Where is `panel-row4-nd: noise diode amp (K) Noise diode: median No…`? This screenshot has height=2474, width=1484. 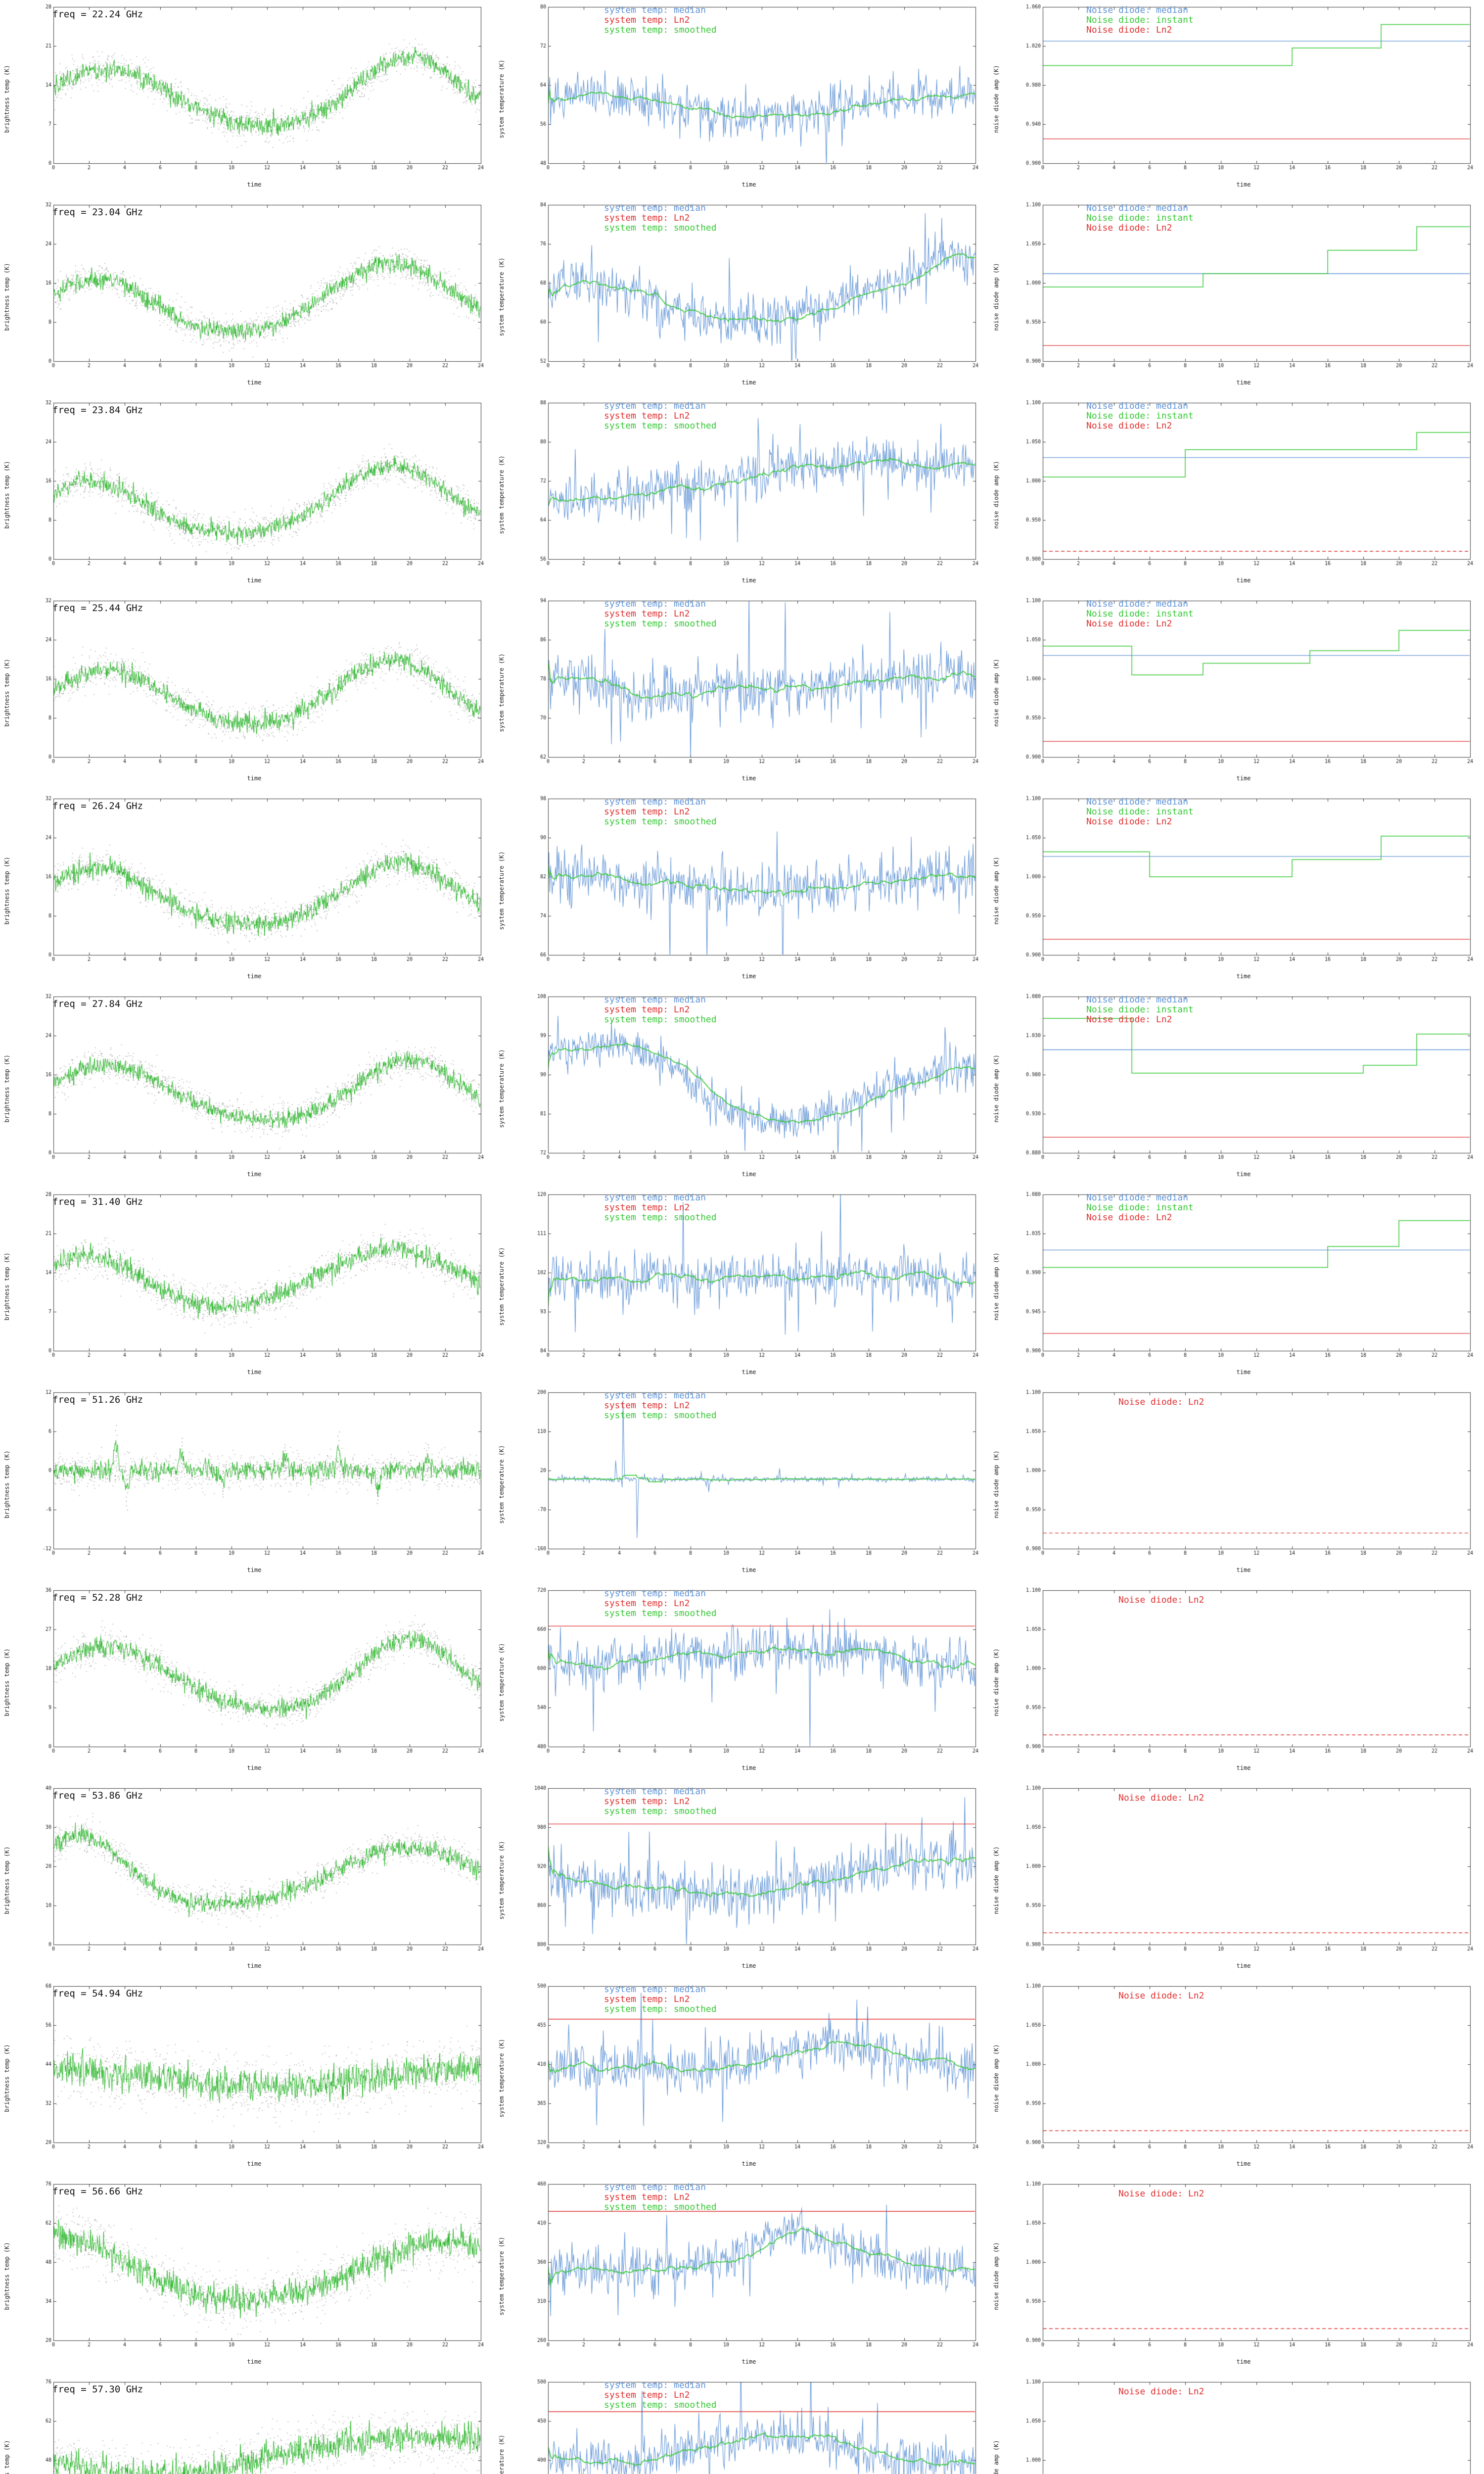 panel-row4-nd: noise diode amp (K) Noise diode: median No… is located at coordinates (1236, 693).